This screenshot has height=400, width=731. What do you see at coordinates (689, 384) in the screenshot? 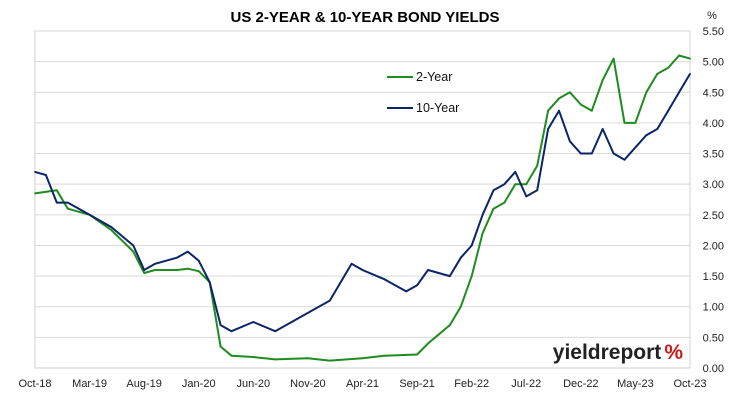
I see `x-tick-label: Oct-23` at bounding box center [689, 384].